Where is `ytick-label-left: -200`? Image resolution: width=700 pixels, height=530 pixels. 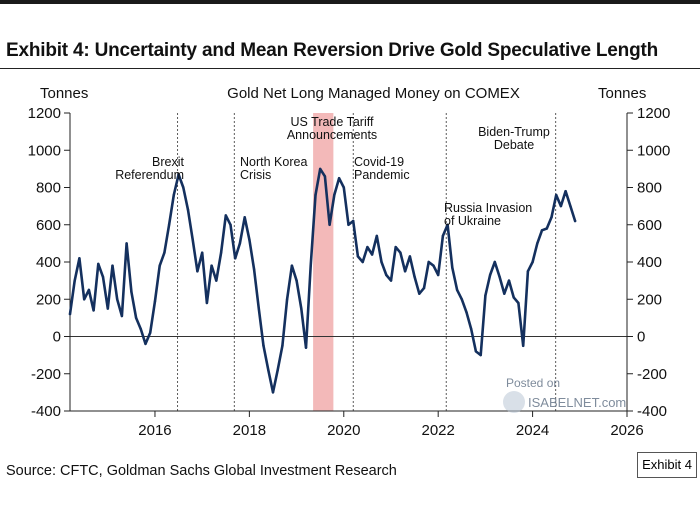
ytick-label-left: -200 is located at coordinates (46, 374).